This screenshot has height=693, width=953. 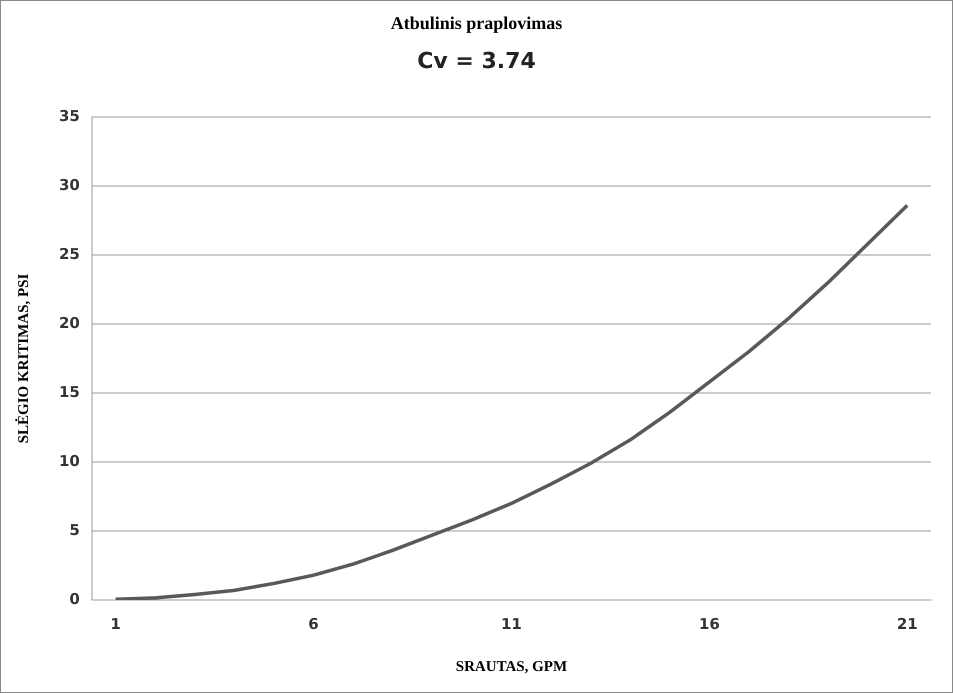 I want to click on y-tick-label: 30, so click(x=69, y=185).